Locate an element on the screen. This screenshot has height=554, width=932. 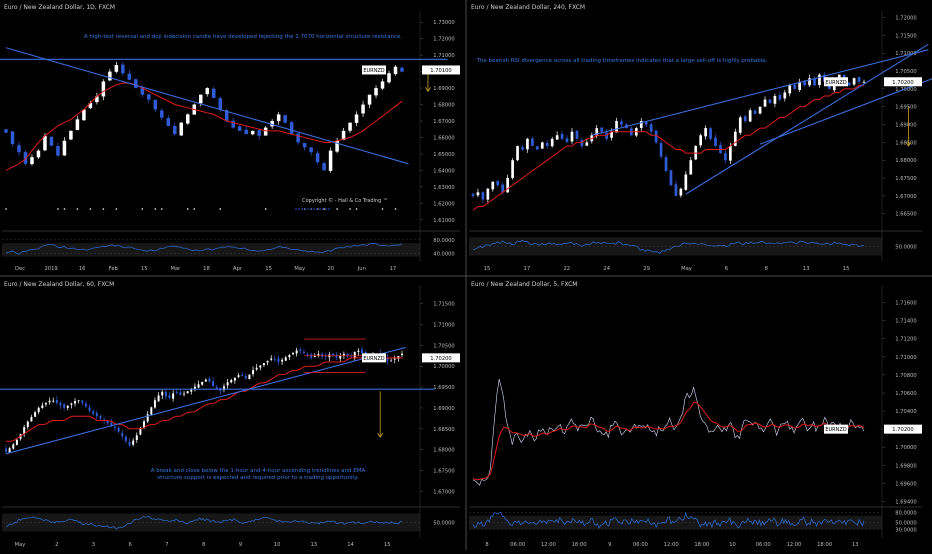
x-tick-label: 9 is located at coordinates (609, 545).